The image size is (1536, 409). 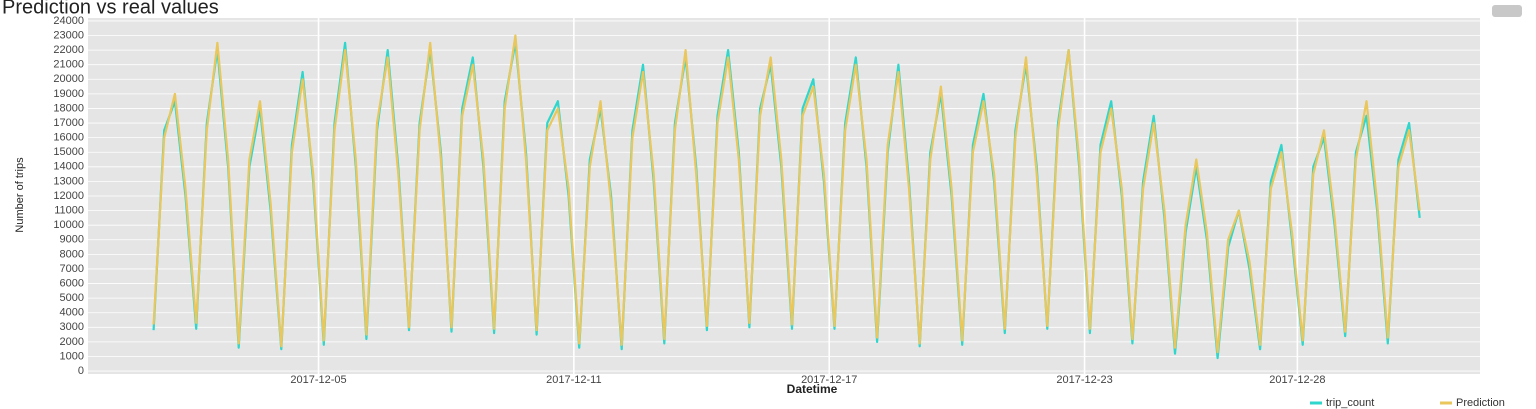 What do you see at coordinates (1507, 11) in the screenshot?
I see `menu-button` at bounding box center [1507, 11].